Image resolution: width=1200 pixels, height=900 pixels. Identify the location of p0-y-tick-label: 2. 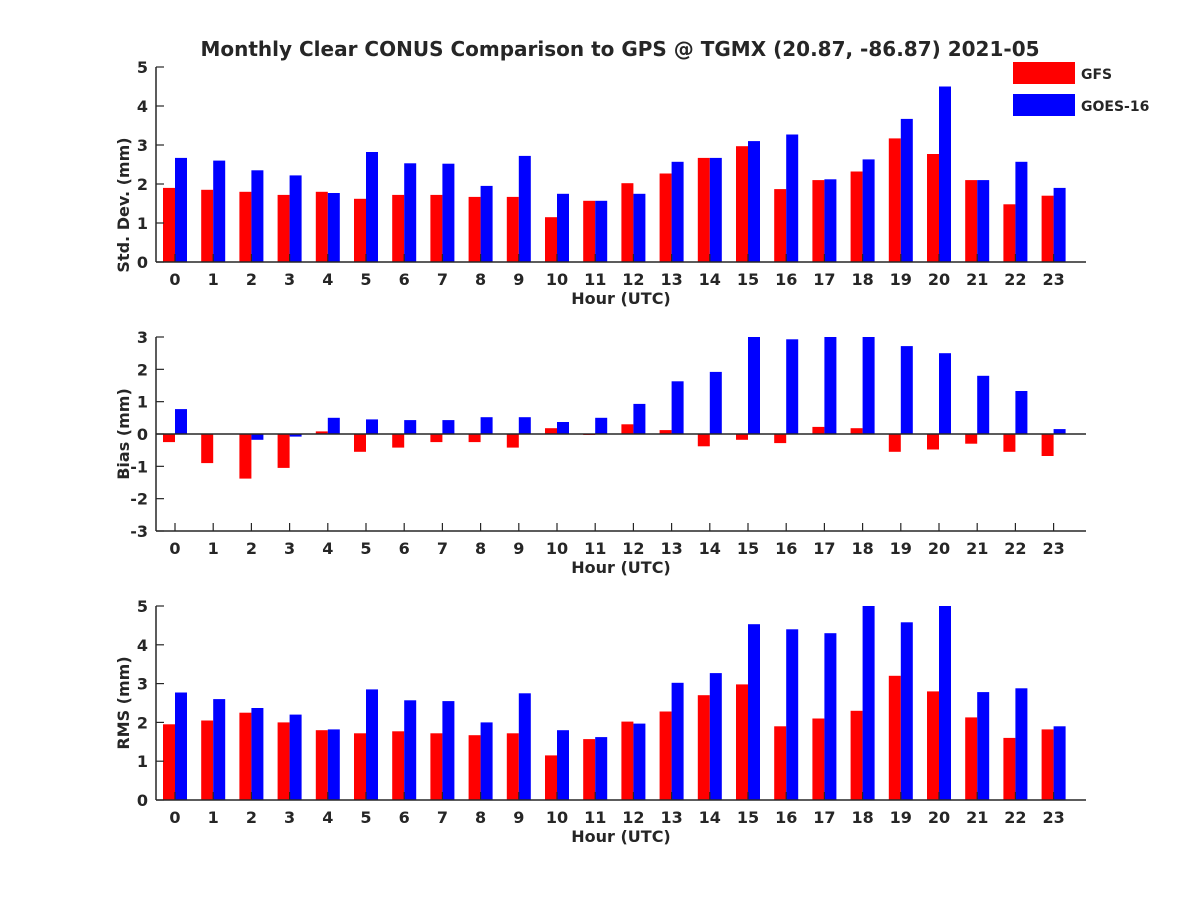
(142, 184).